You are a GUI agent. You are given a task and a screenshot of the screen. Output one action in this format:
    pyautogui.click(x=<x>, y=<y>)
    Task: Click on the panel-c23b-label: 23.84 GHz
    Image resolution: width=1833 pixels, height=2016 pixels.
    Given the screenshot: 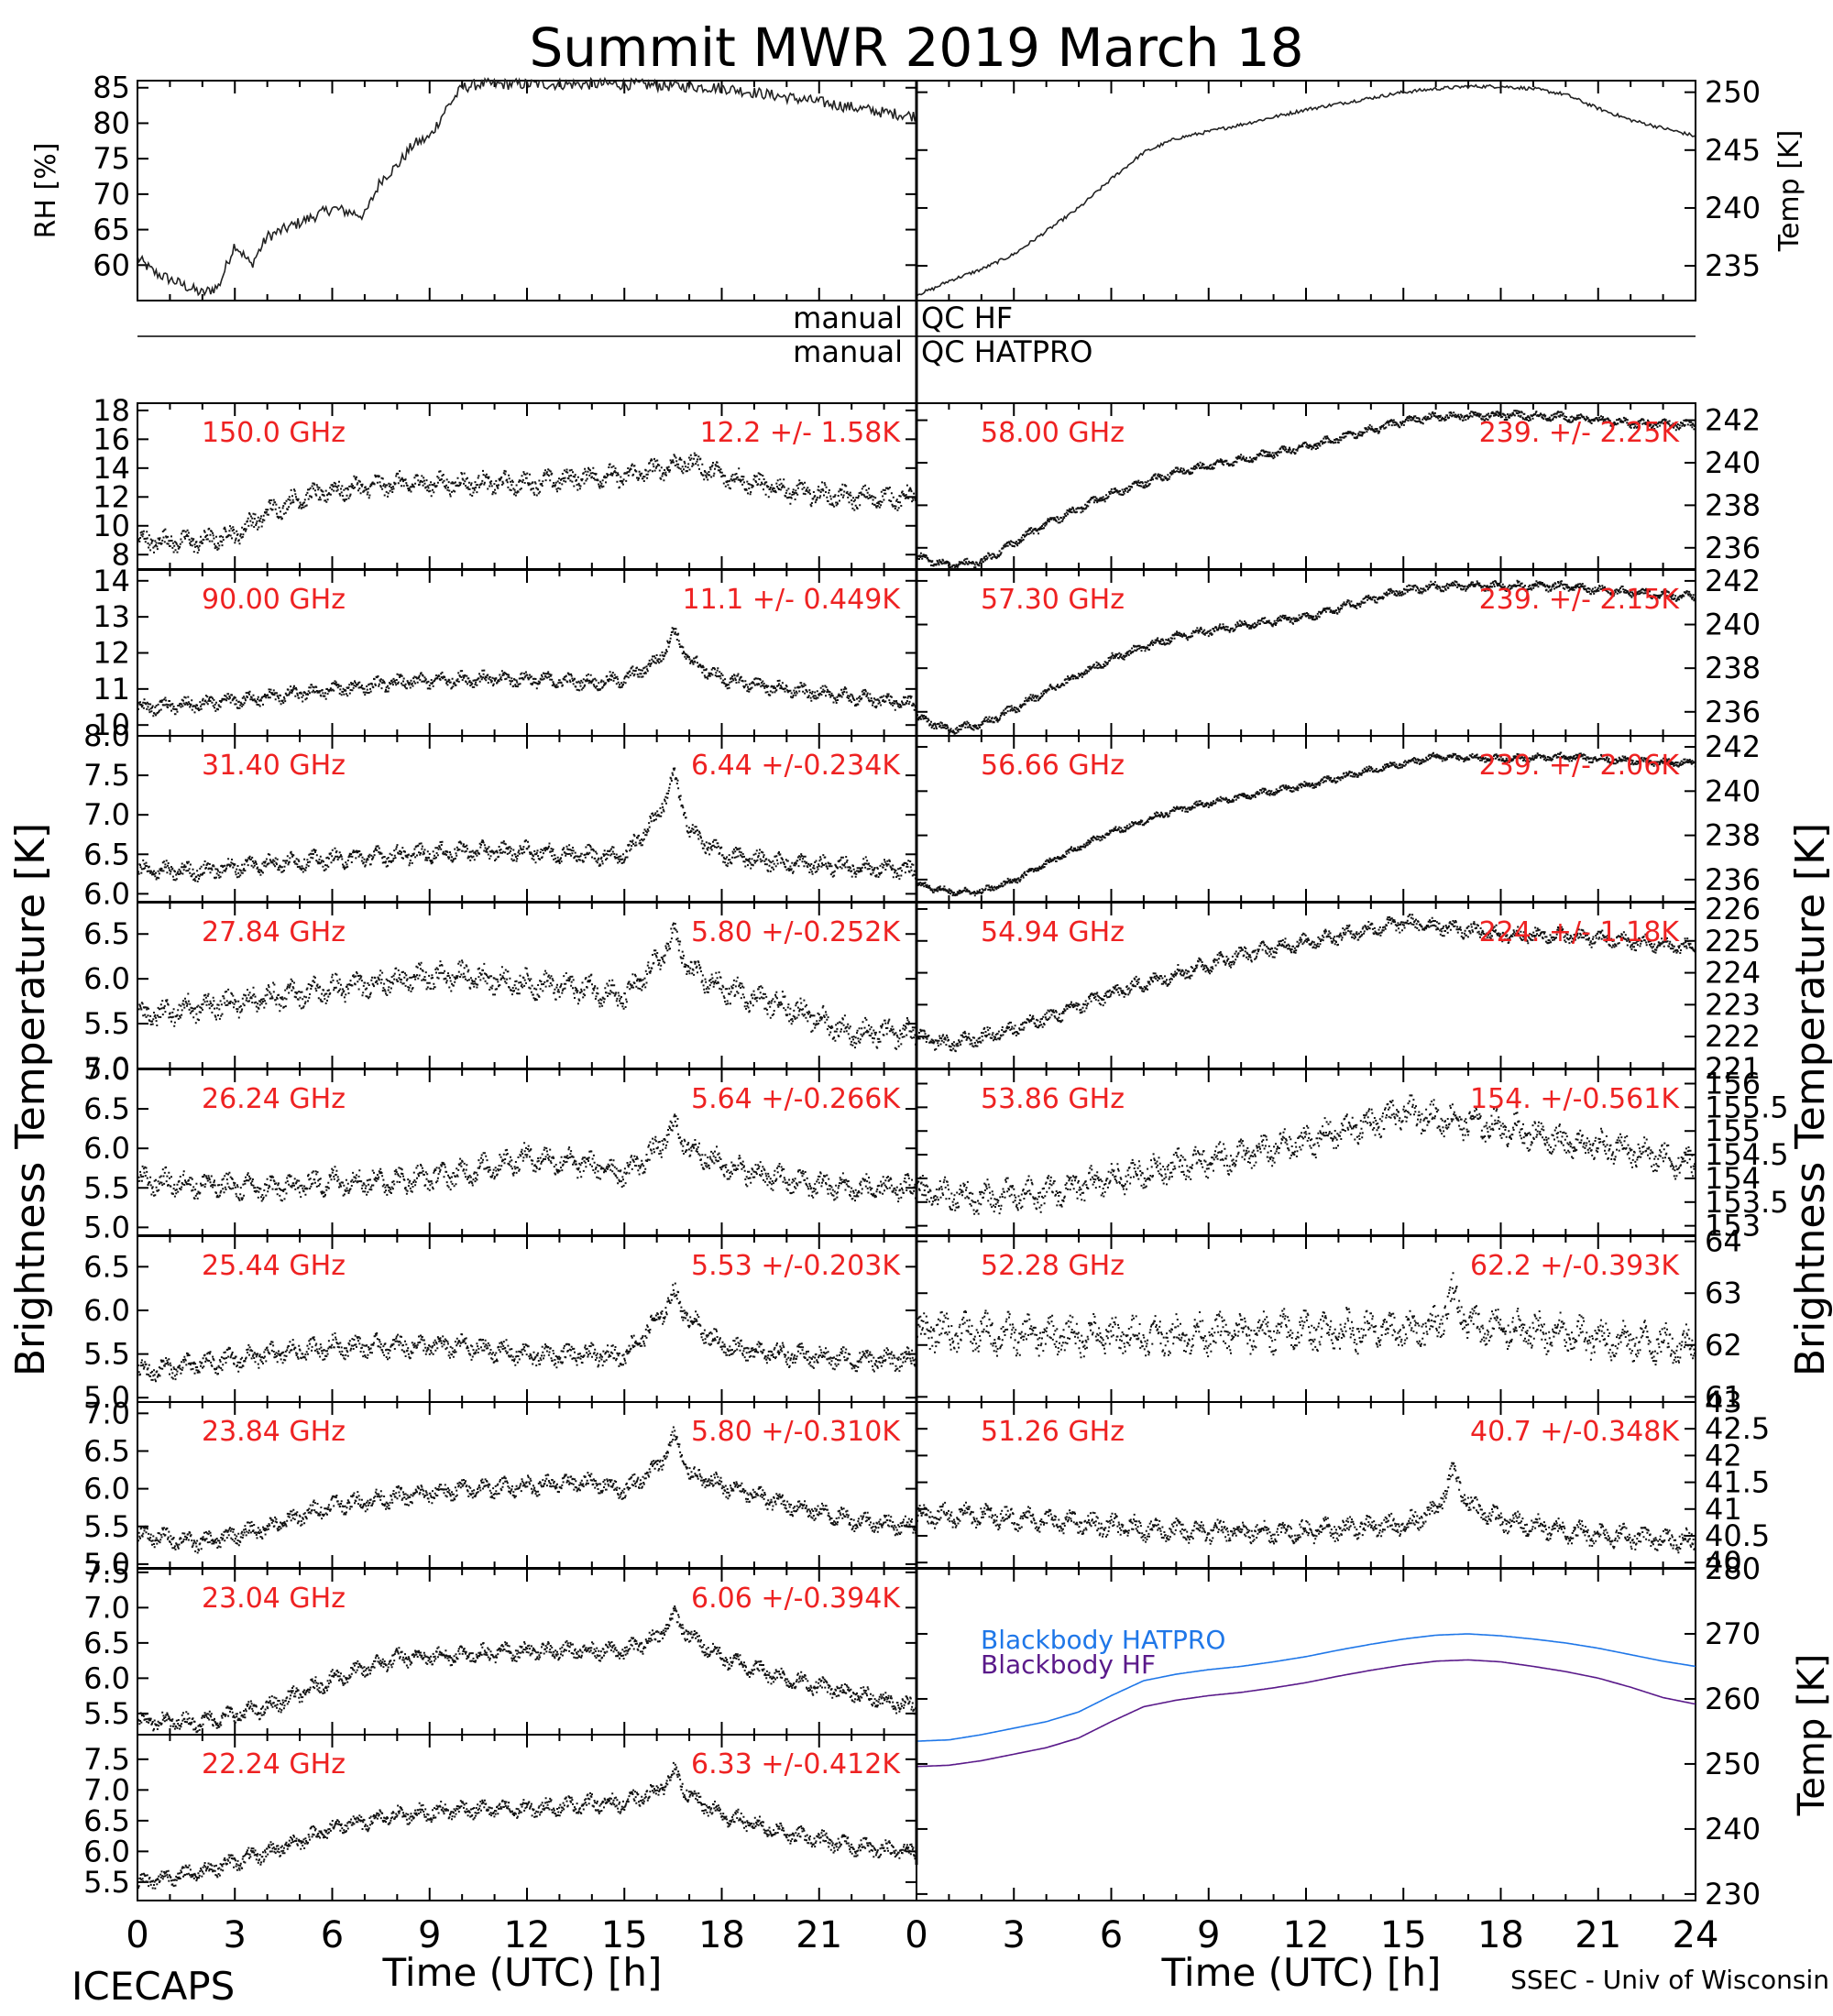 What is the action you would take?
    pyautogui.click(x=274, y=1432)
    